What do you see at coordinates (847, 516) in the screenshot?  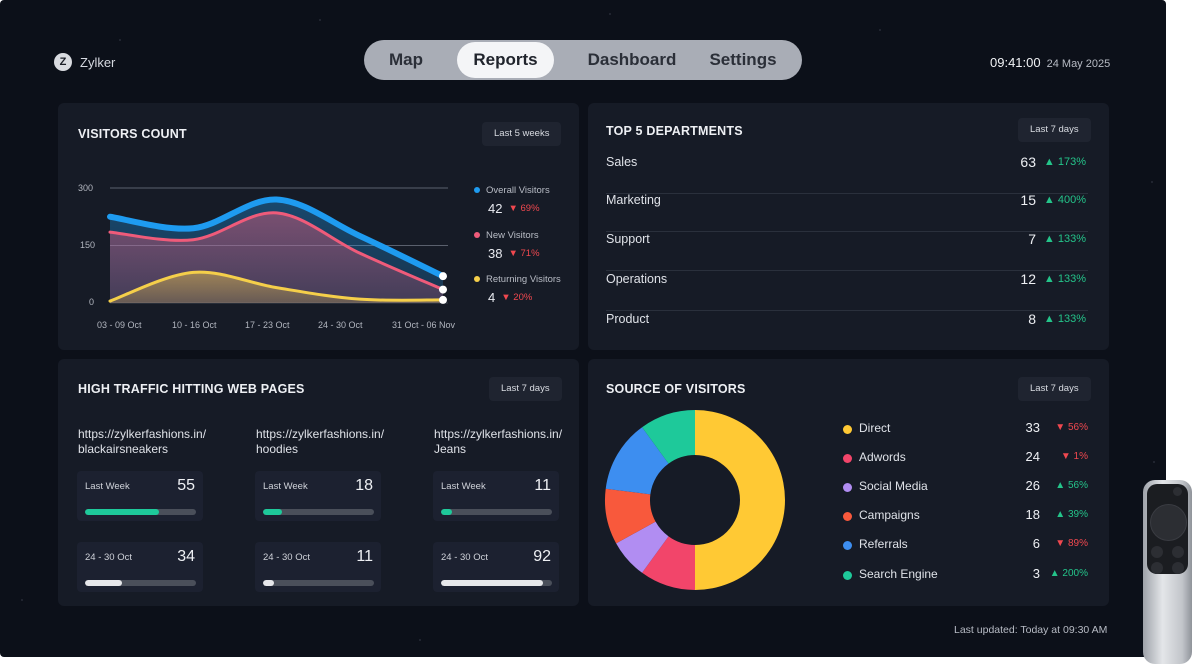 I see `campaigns-dot-icon` at bounding box center [847, 516].